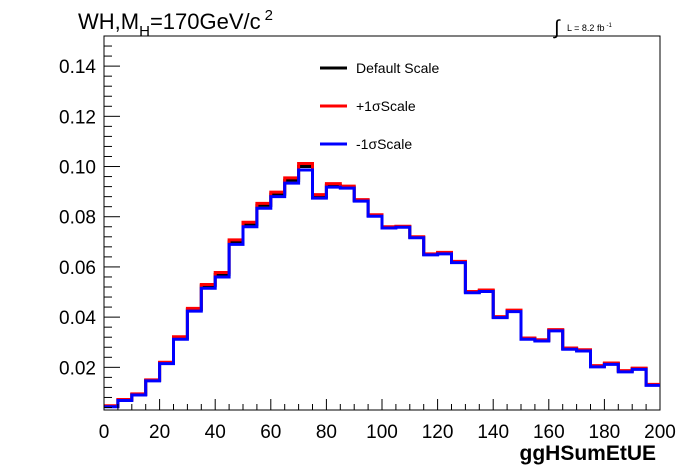 The width and height of the screenshot is (696, 472). I want to click on legend-label-0: Default Scale, so click(397, 68).